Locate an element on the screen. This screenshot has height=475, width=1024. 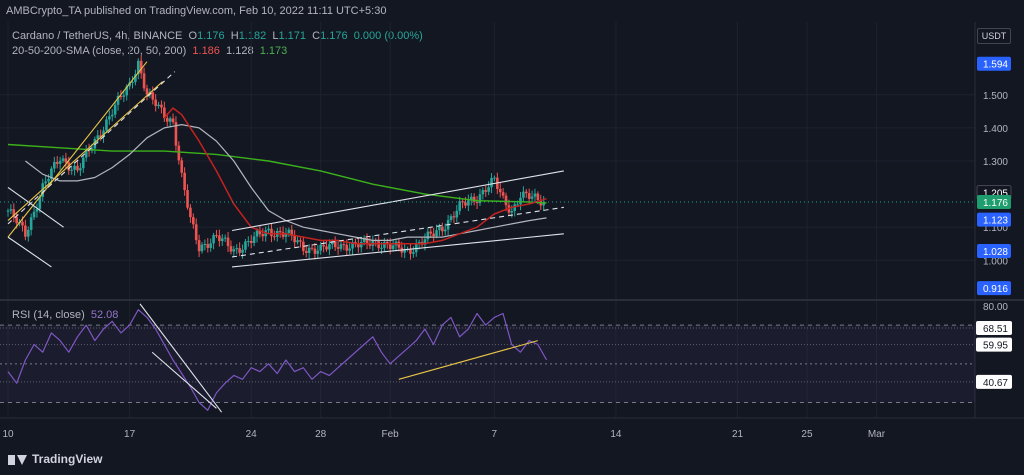
rsi-level-label: 40.67 is located at coordinates (994, 381).